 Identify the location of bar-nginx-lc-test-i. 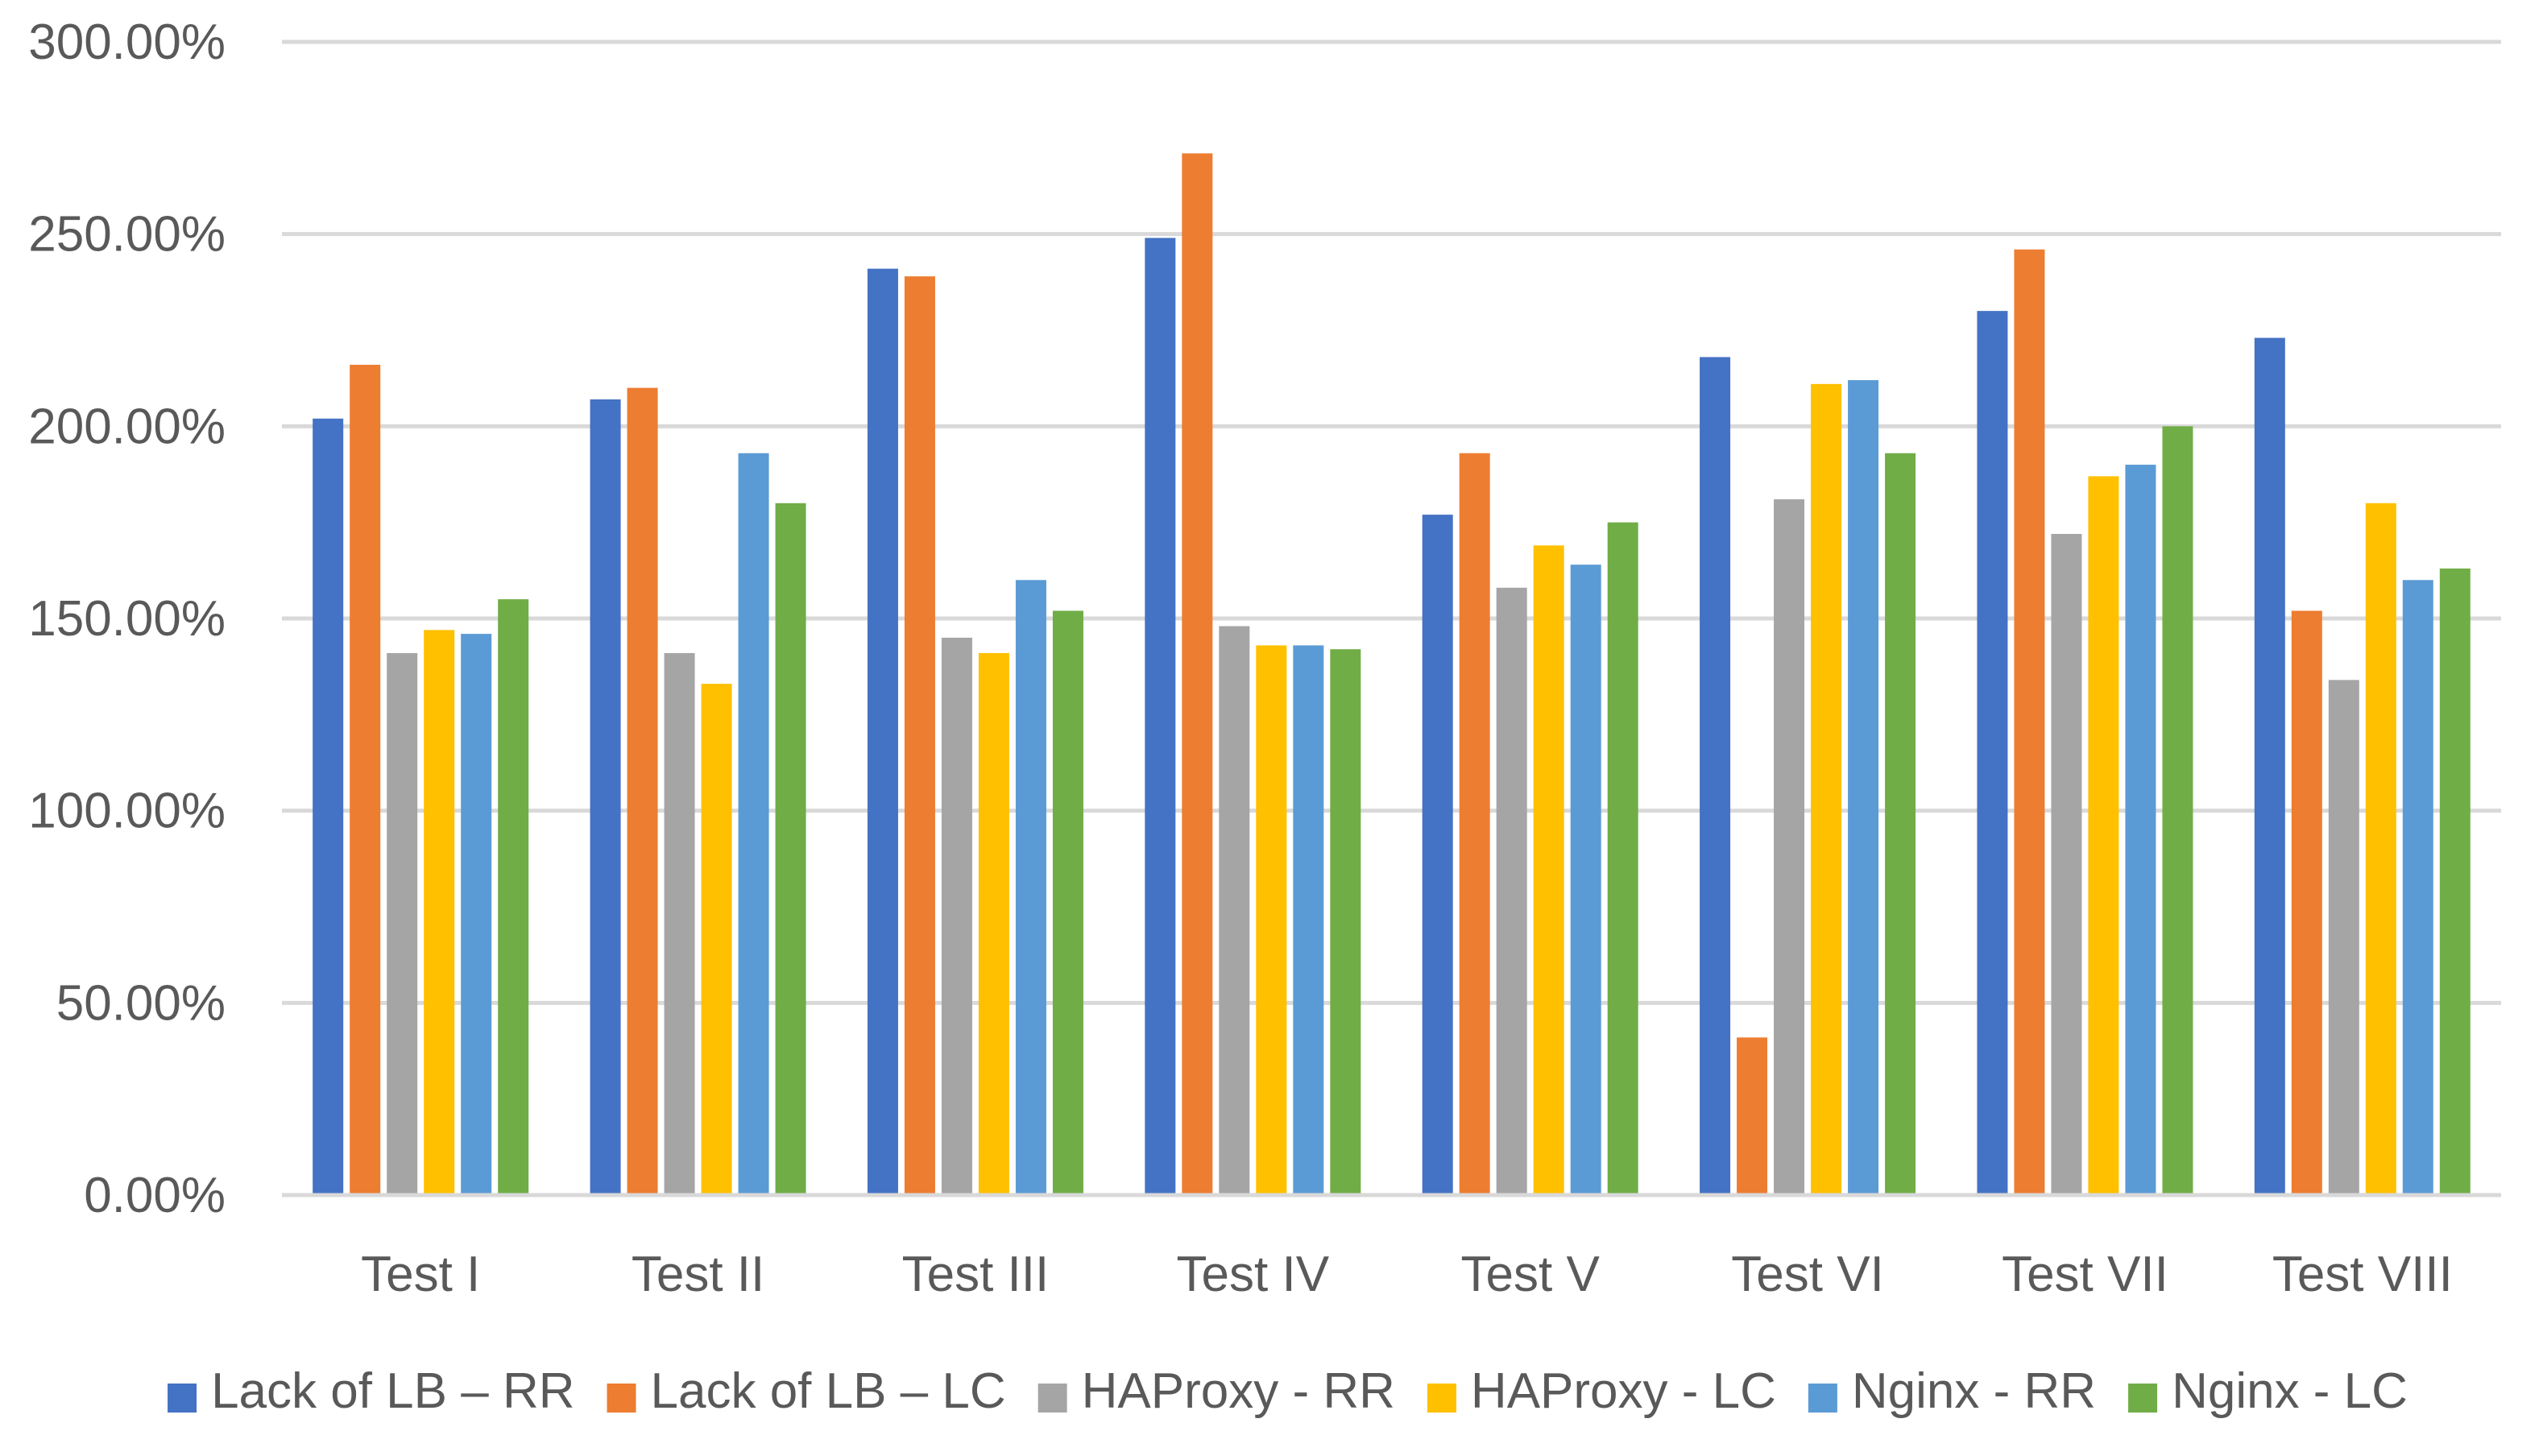
(513, 897).